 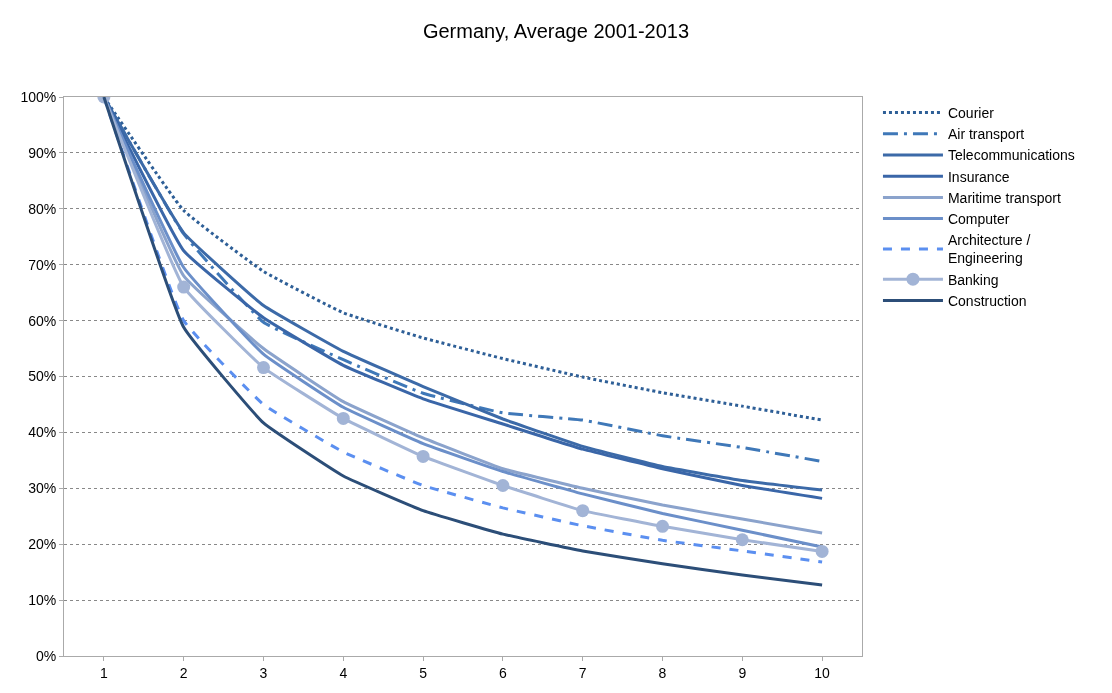 What do you see at coordinates (42, 544) in the screenshot?
I see `y-tick-label: 20%` at bounding box center [42, 544].